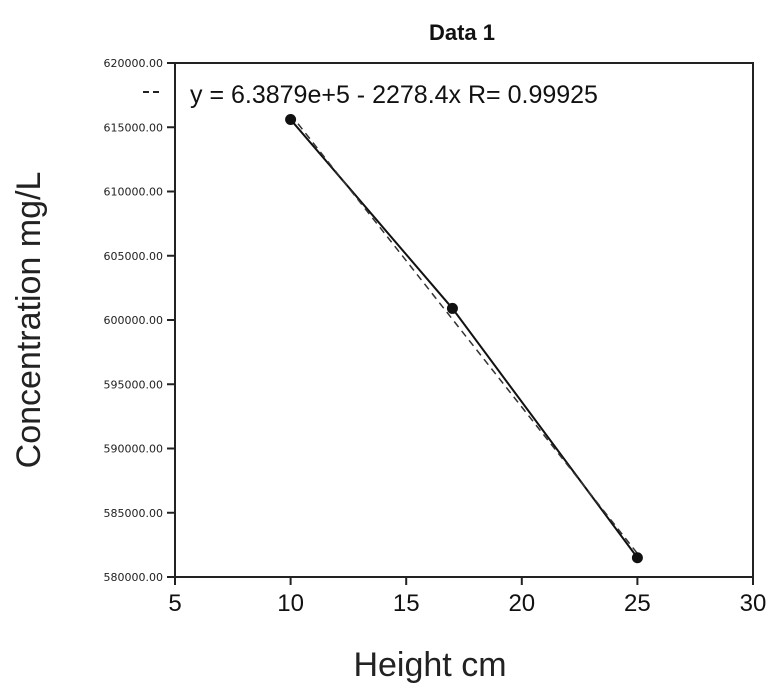 The width and height of the screenshot is (770, 686). Describe the element at coordinates (467, 597) in the screenshot. I see `x-axis: 5 10 15 20 25 30` at that location.